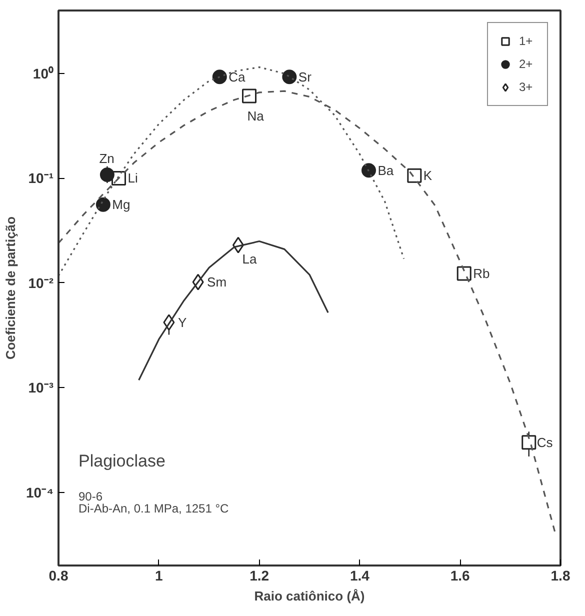  What do you see at coordinates (90, 497) in the screenshot?
I see `annotation: 90-6` at bounding box center [90, 497].